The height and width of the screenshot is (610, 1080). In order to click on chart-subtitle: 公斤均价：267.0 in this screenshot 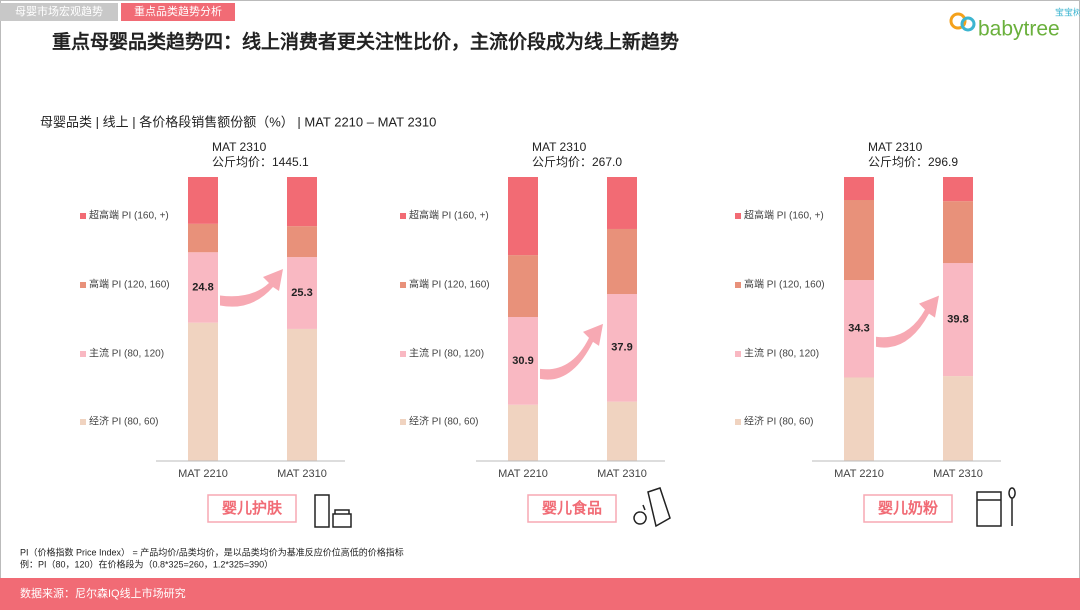, I will do `click(577, 162)`.